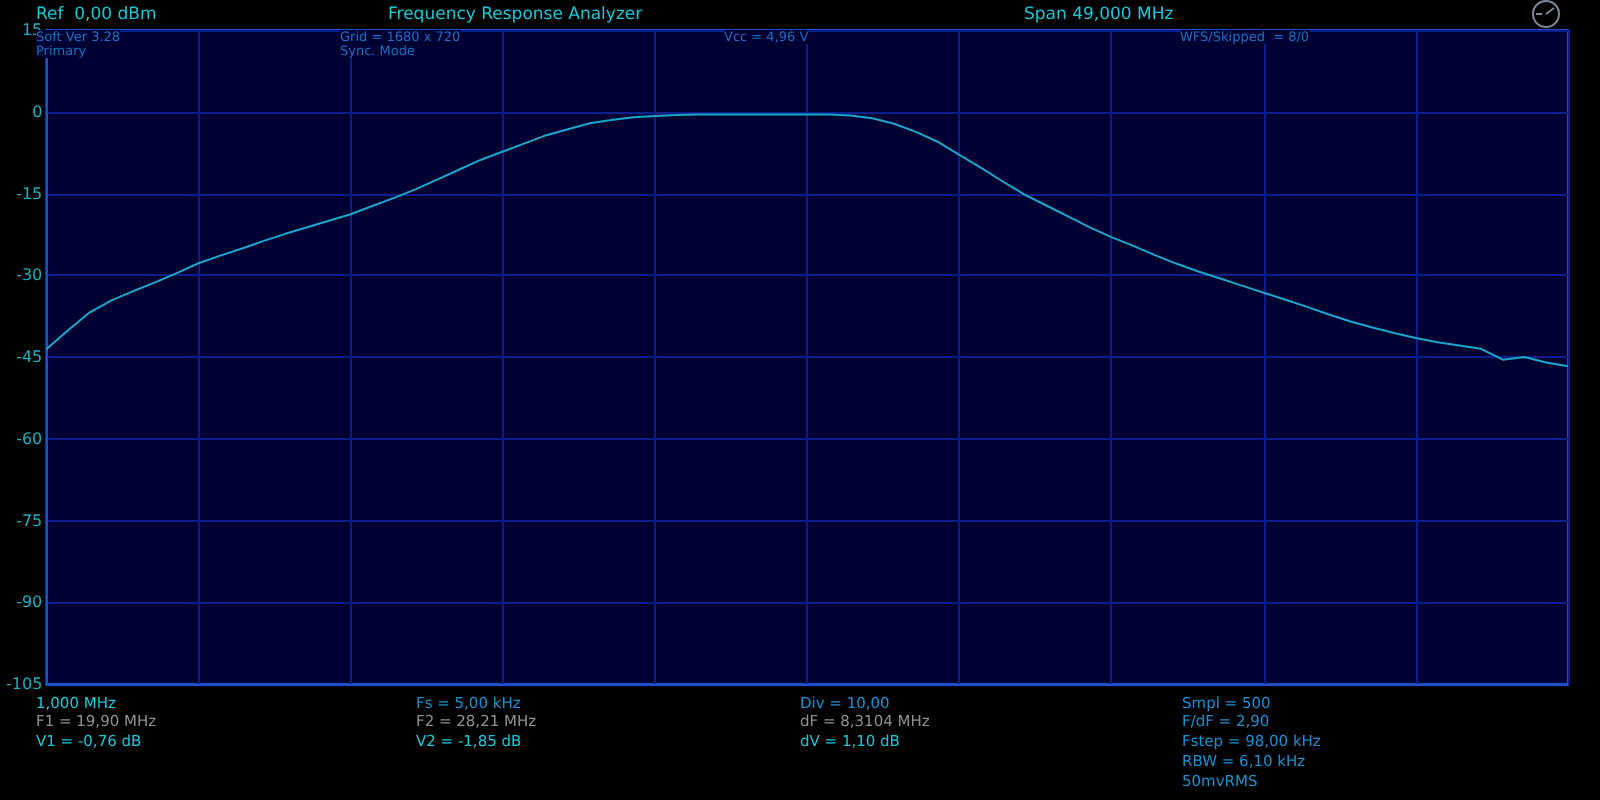 The height and width of the screenshot is (800, 1600). I want to click on y-tick-label: 0, so click(37, 111).